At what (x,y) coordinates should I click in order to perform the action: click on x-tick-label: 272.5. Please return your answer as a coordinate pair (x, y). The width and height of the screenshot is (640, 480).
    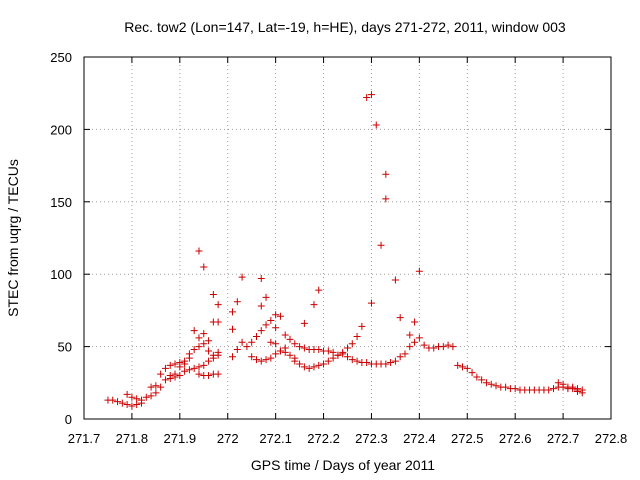
    Looking at the image, I should click on (467, 438).